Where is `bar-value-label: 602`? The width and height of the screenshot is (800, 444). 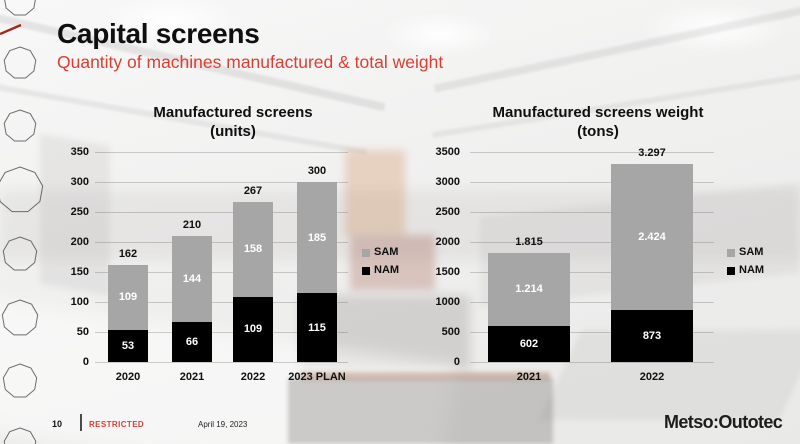 bar-value-label: 602 is located at coordinates (529, 343).